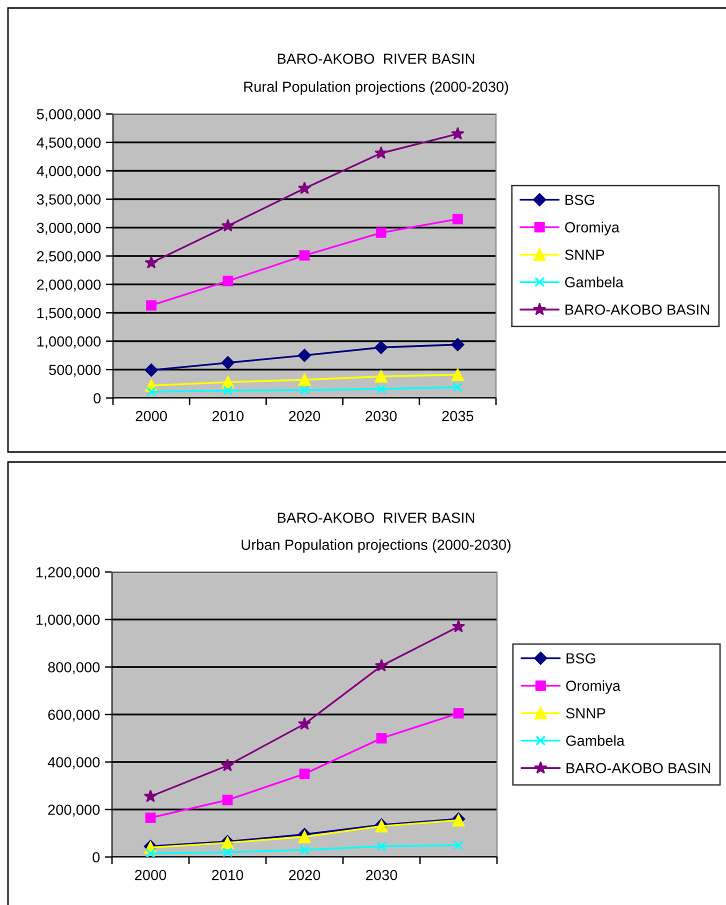 The width and height of the screenshot is (726, 905). I want to click on y-tick-label: 600,000, so click(74, 716).